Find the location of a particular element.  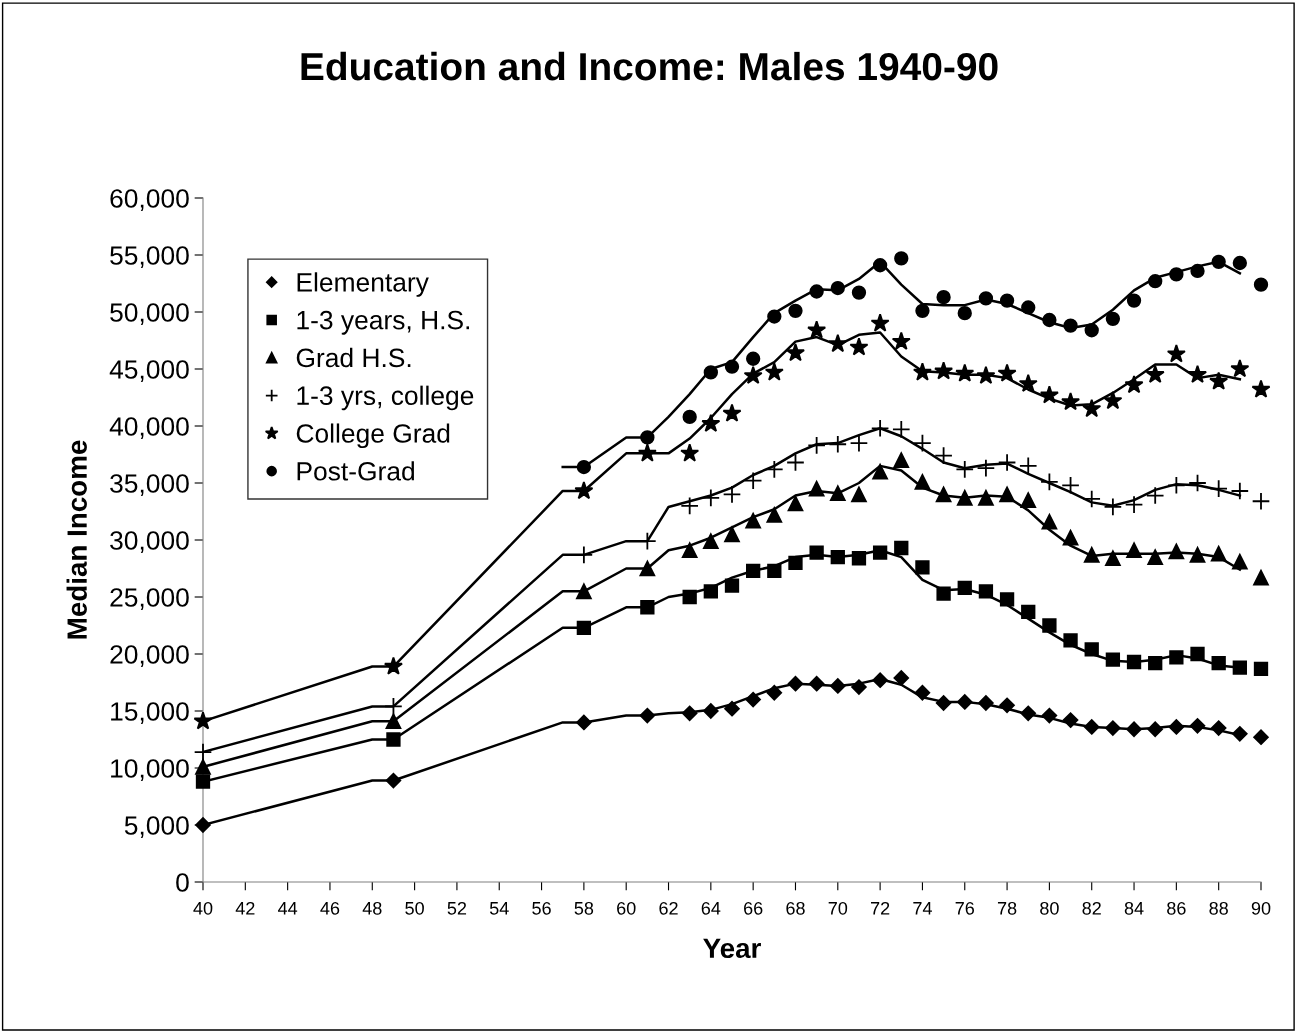

x-tick-label: 42 is located at coordinates (245, 908).